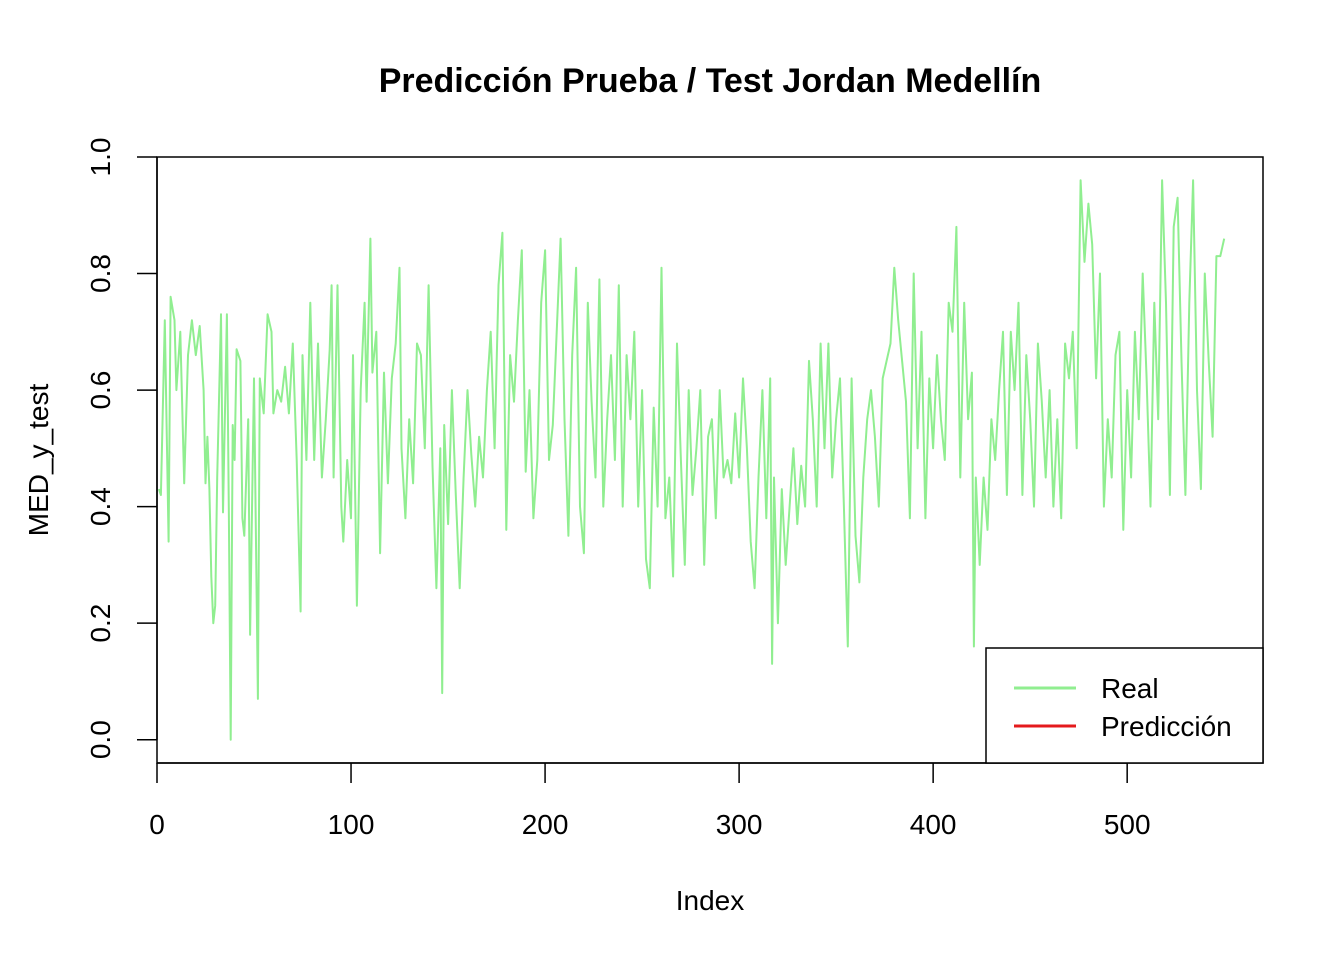 Image resolution: width=1344 pixels, height=960 pixels. What do you see at coordinates (739, 824) in the screenshot?
I see `x-tick-label: 300` at bounding box center [739, 824].